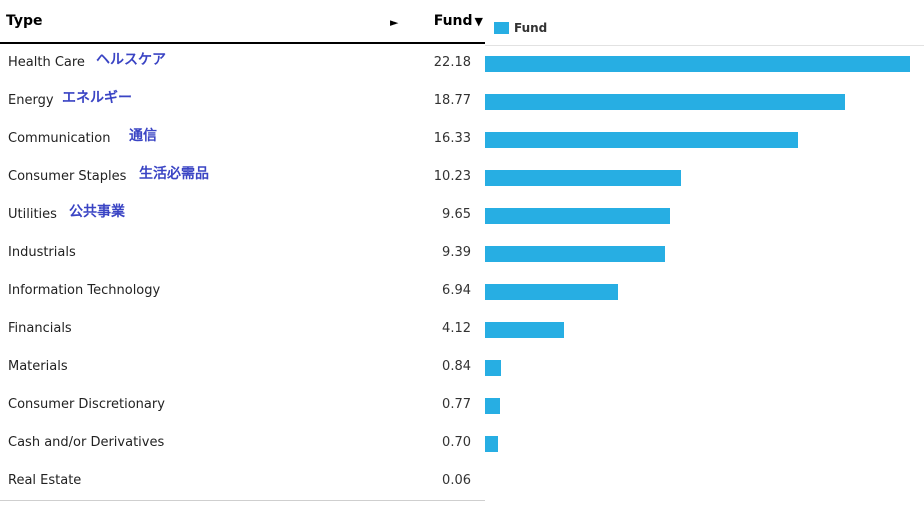 This screenshot has width=924, height=521. Describe the element at coordinates (456, 442) in the screenshot. I see `fund-value: 0.70` at that location.